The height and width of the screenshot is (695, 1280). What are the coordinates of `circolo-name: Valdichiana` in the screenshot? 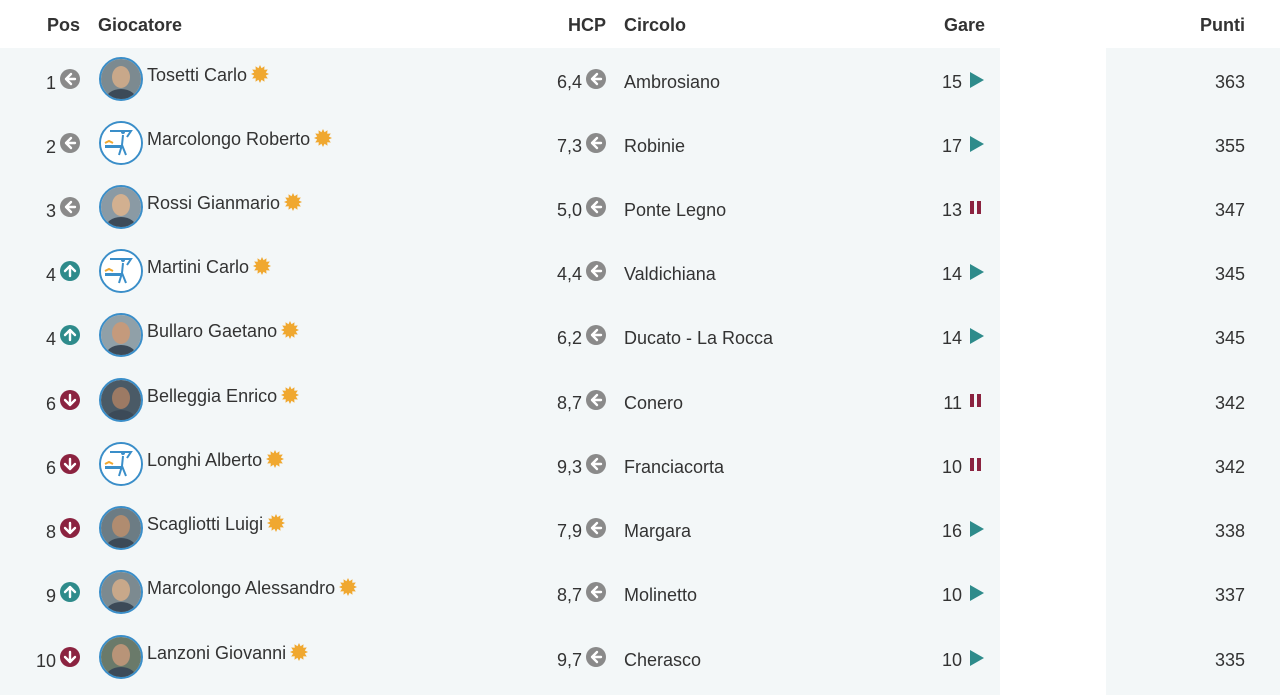 It's located at (670, 274).